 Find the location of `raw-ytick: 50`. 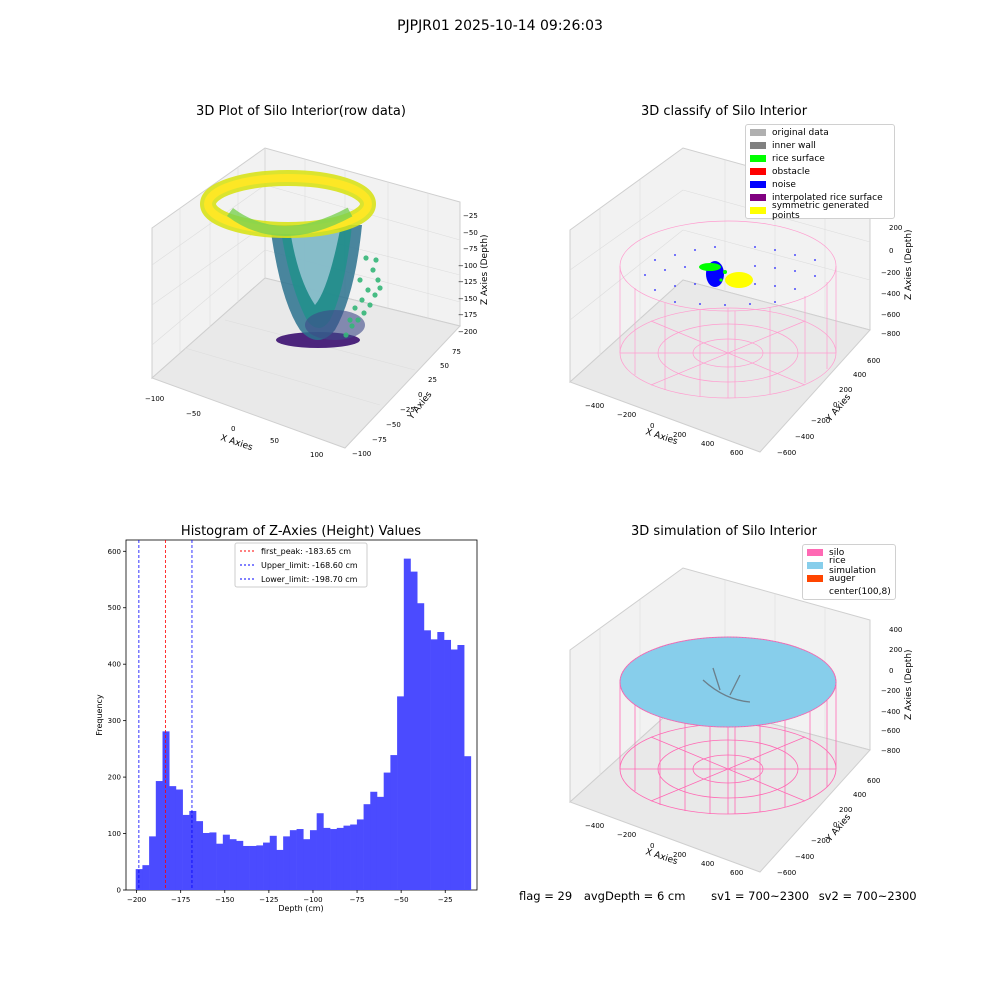

raw-ytick: 50 is located at coordinates (444, 366).